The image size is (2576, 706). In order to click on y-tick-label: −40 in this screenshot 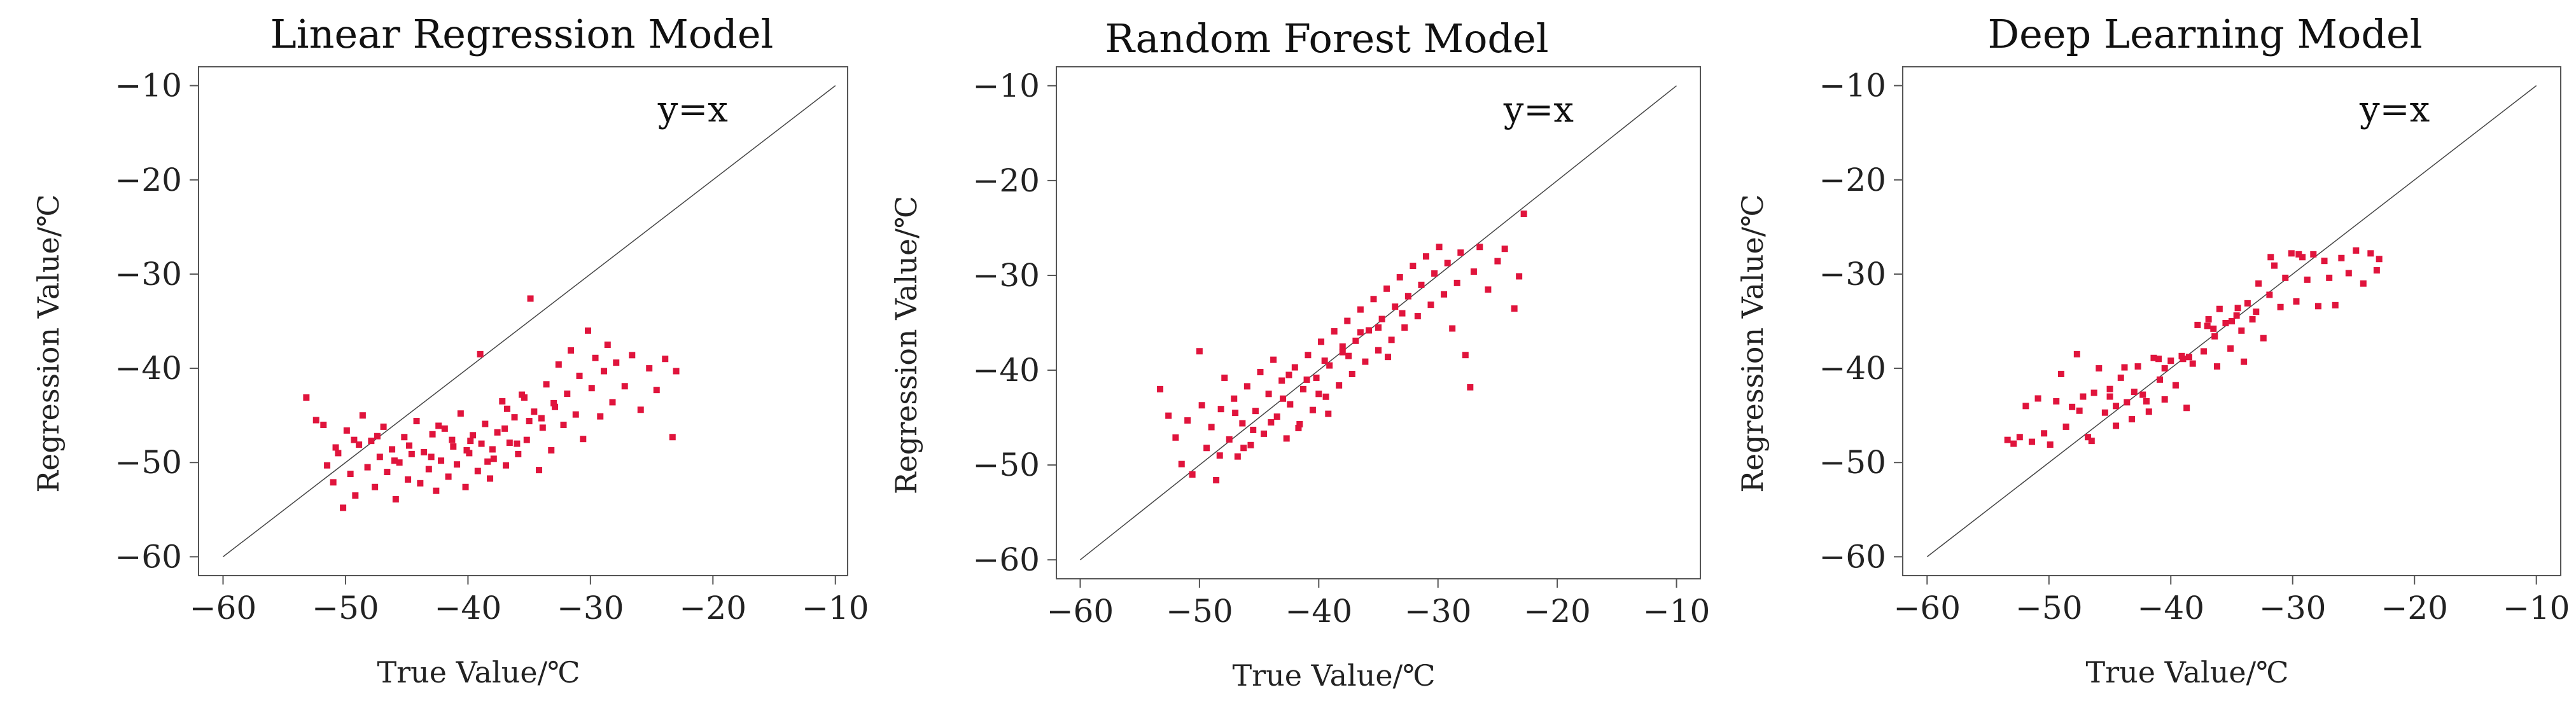, I will do `click(148, 368)`.